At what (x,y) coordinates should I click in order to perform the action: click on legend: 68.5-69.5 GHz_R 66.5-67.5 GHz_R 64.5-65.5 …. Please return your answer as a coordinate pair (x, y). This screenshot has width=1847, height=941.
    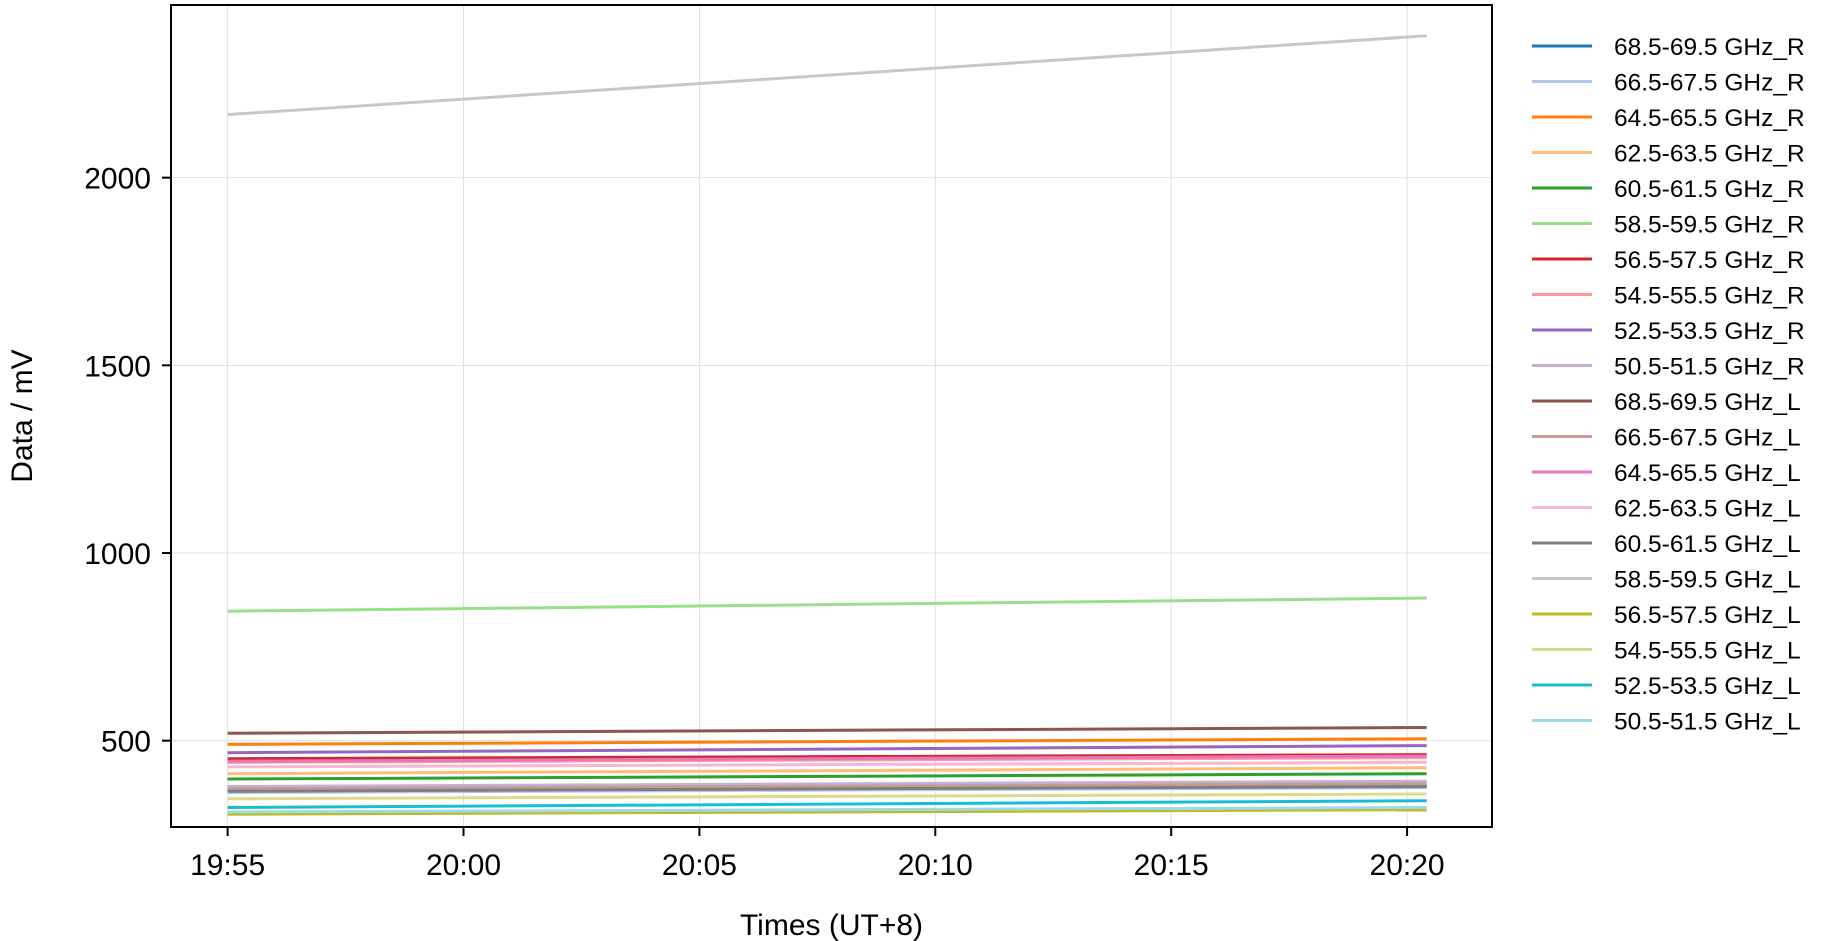
    Looking at the image, I should click on (1668, 385).